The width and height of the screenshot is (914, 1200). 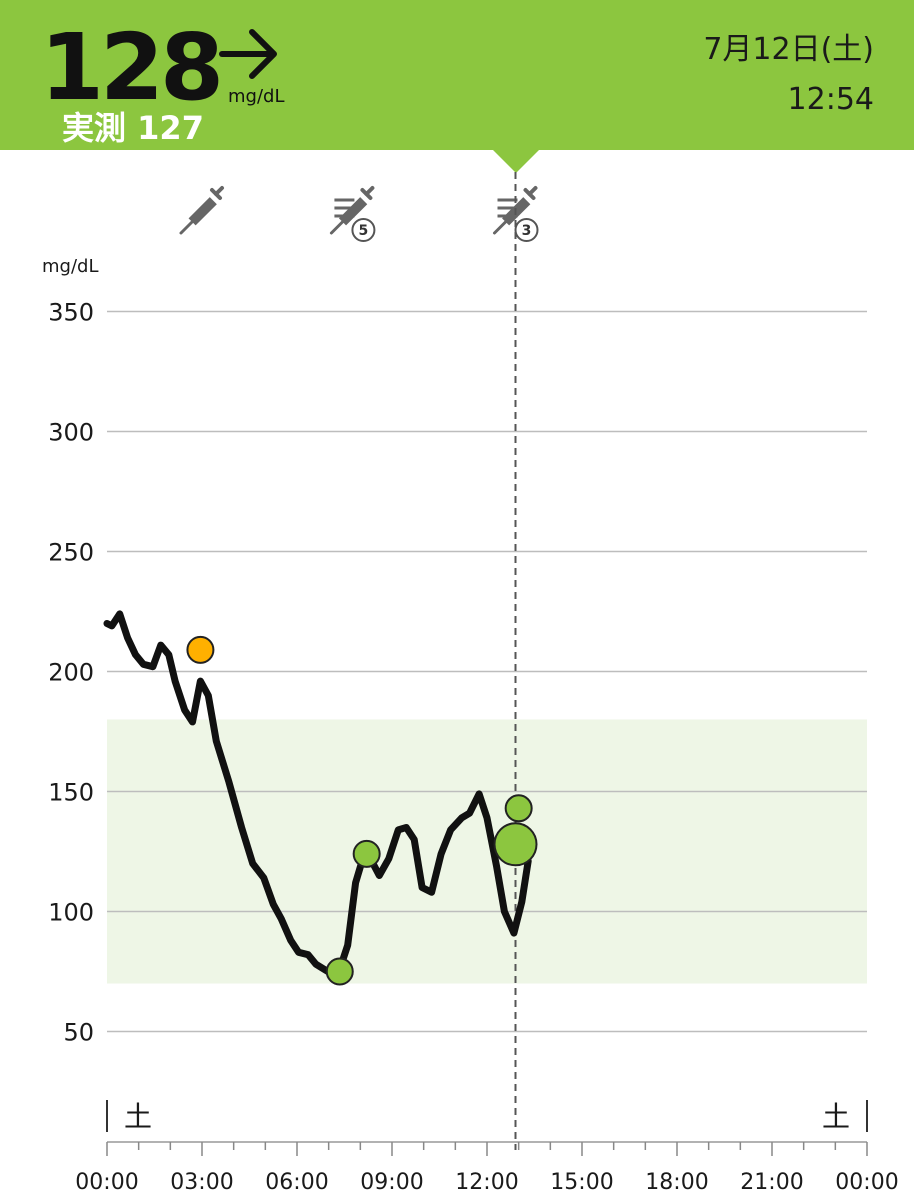 What do you see at coordinates (71, 313) in the screenshot?
I see `y-tick-label: 350` at bounding box center [71, 313].